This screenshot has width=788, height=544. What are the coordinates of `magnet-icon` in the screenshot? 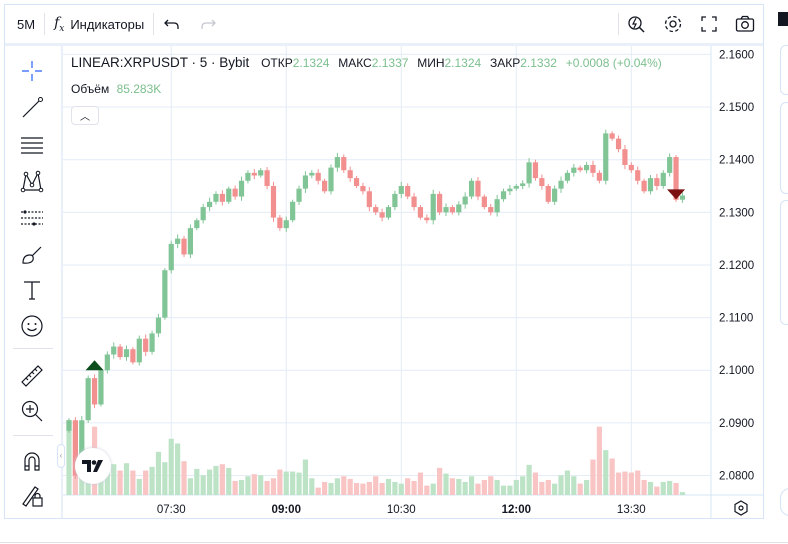 It's located at (32, 461).